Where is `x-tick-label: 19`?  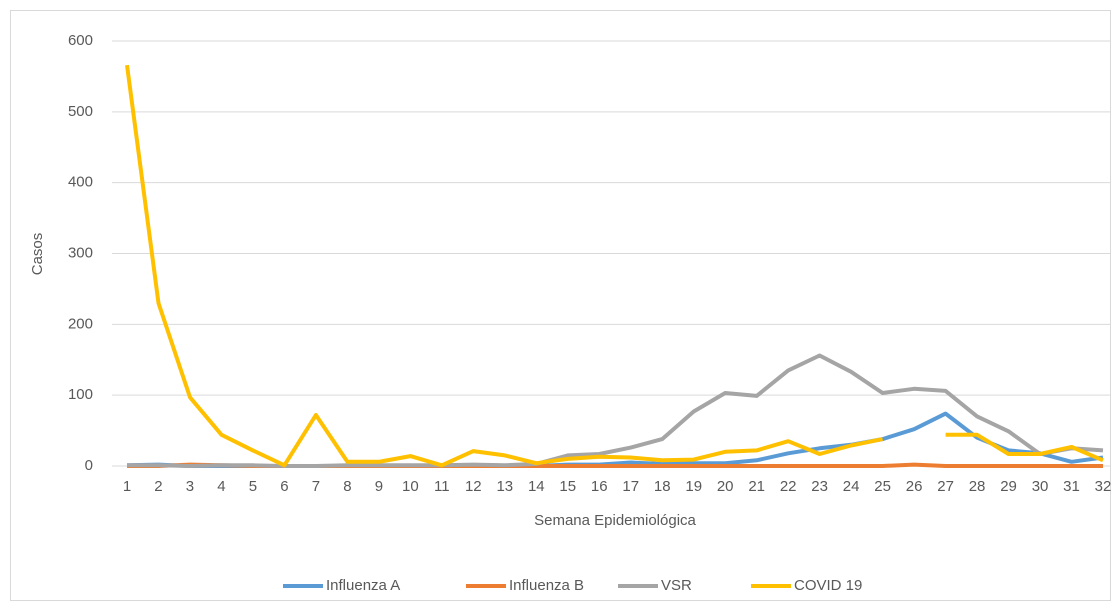 x-tick-label: 19 is located at coordinates (693, 486).